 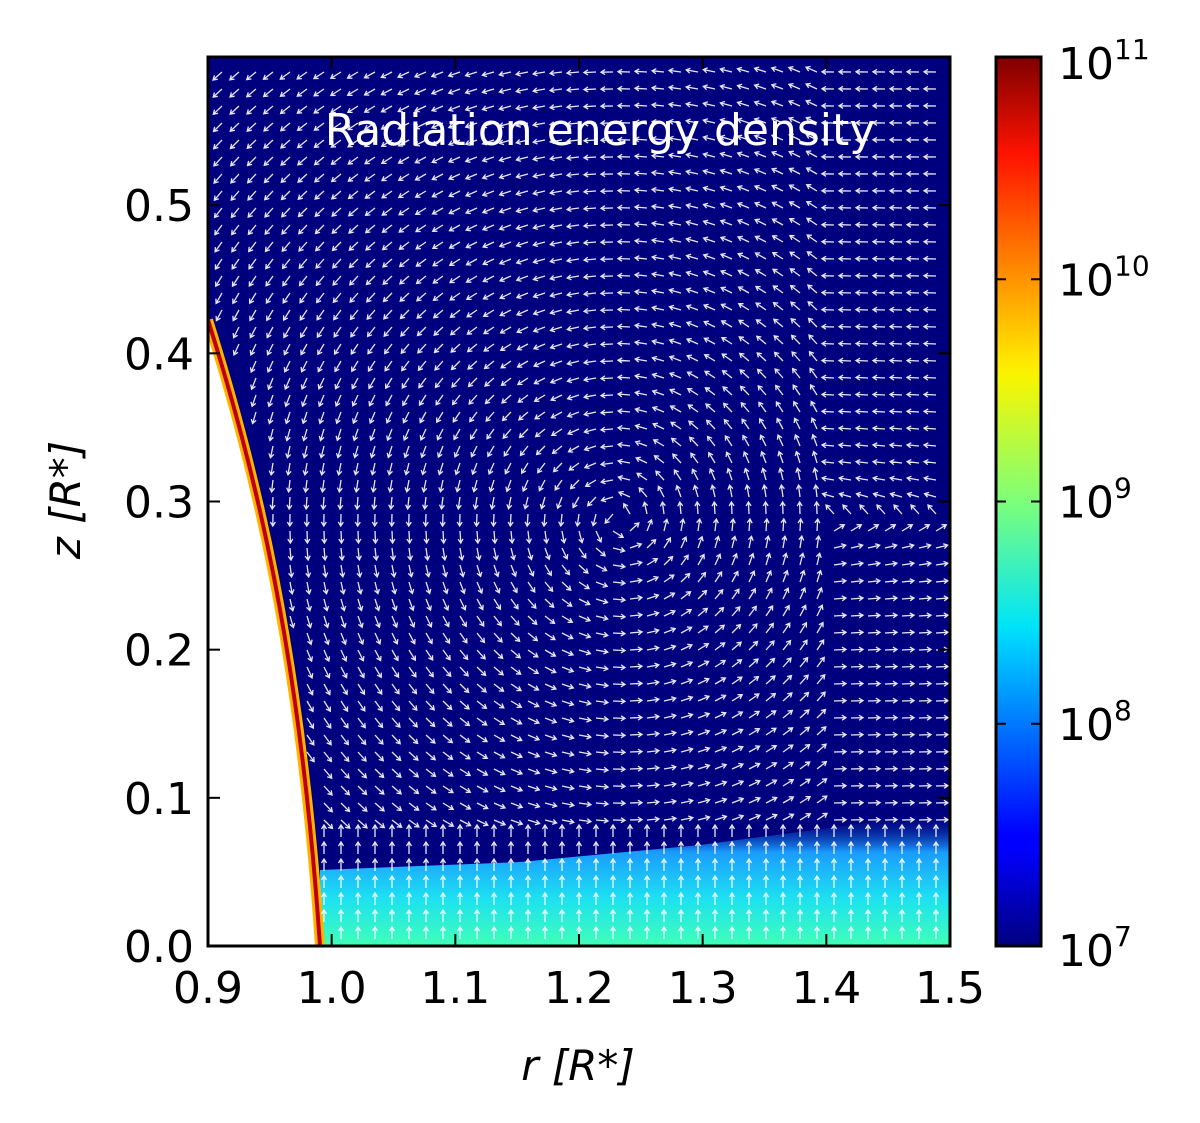 I want to click on y-tick-label: 0.4, so click(x=159, y=354).